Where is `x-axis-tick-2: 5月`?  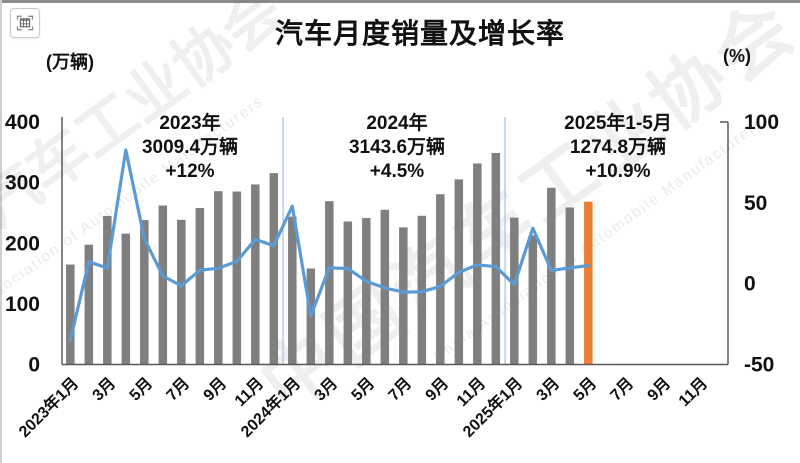
x-axis-tick-2: 5月 is located at coordinates (141, 389).